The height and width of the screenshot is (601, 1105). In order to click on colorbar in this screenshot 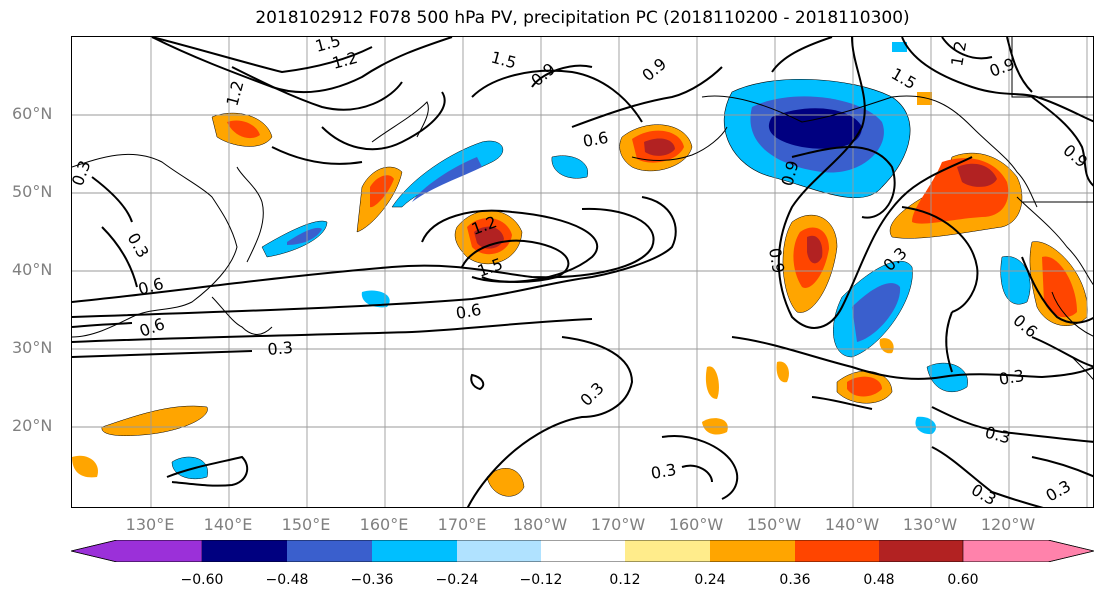, I will do `click(582, 551)`.